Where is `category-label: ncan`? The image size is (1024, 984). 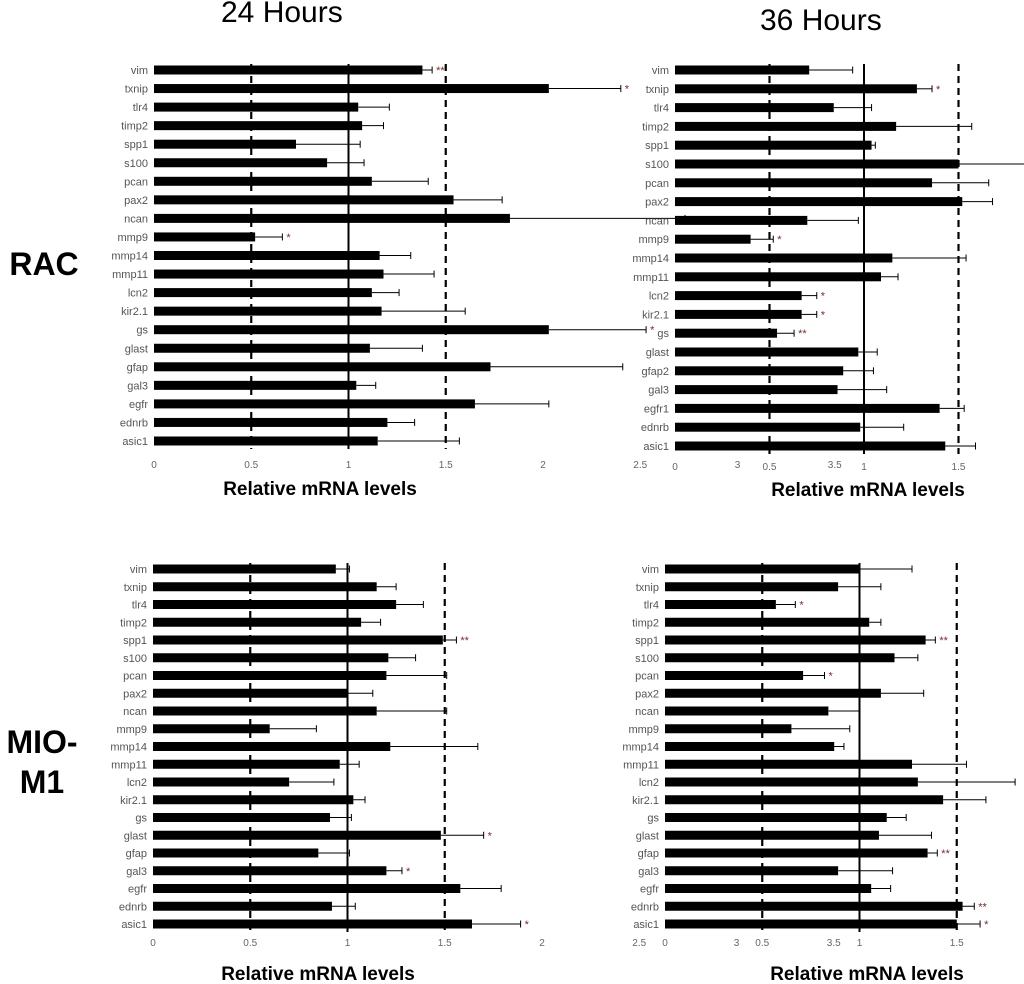 category-label: ncan is located at coordinates (647, 712).